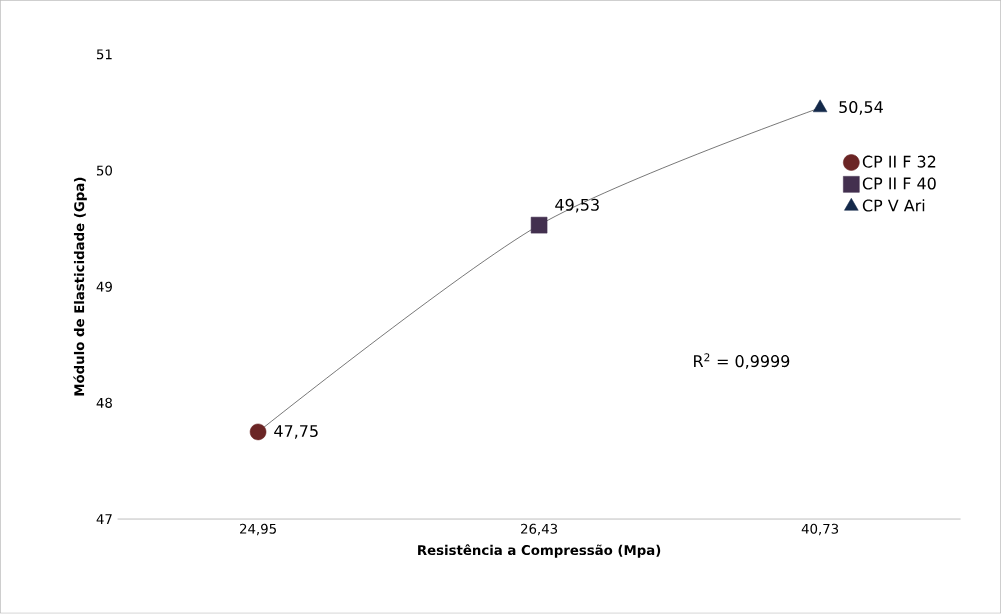 The image size is (1001, 614). What do you see at coordinates (742, 361) in the screenshot?
I see `annotation: R$^{2}$ = 0,9999` at bounding box center [742, 361].